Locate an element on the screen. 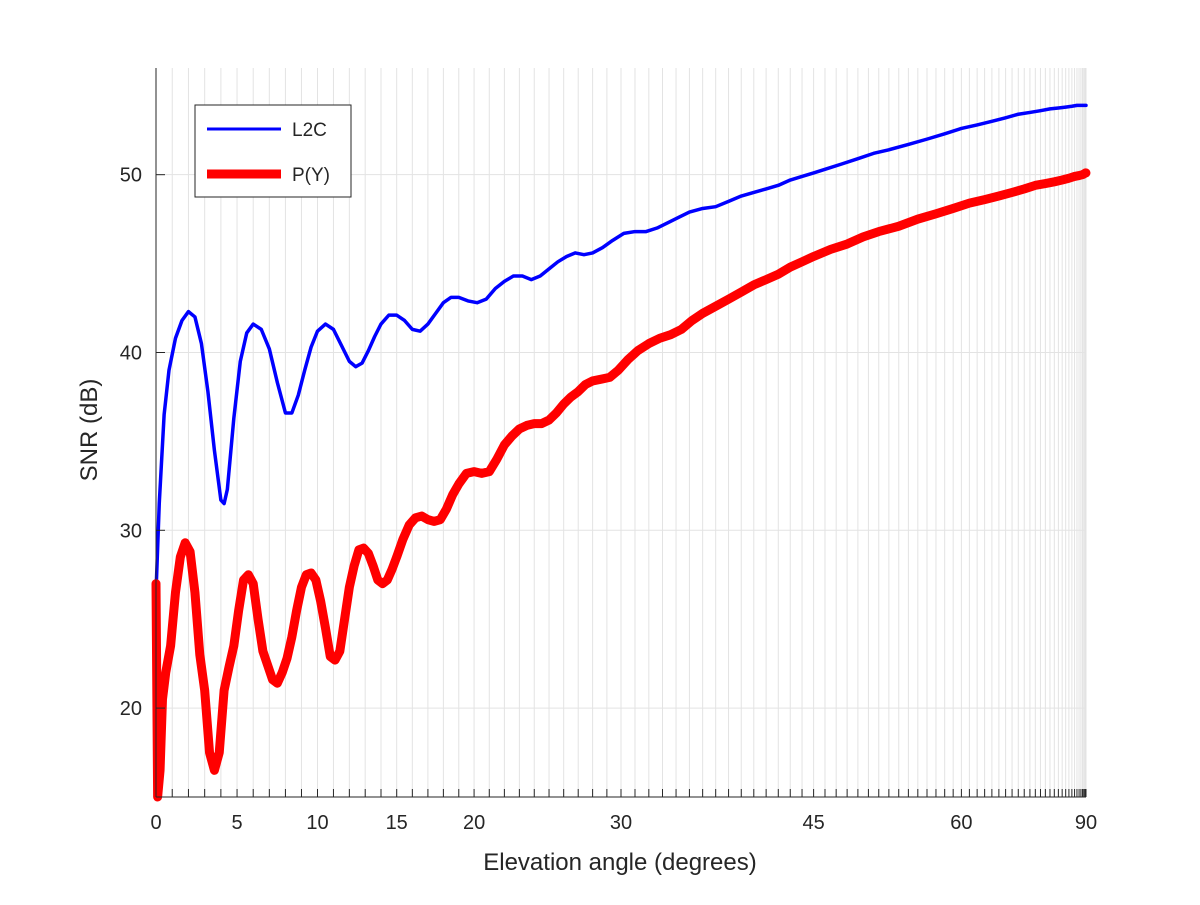 The width and height of the screenshot is (1200, 905). x-tick-label: 90 is located at coordinates (1086, 823).